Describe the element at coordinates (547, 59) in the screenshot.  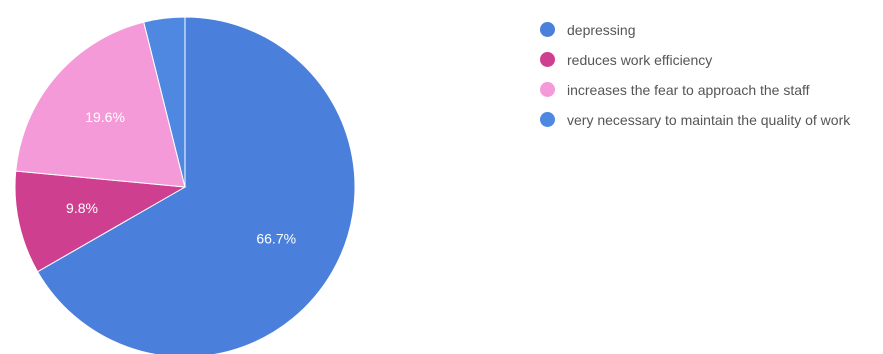
I see `legend-swatch-reduces-work-efficiency` at that location.